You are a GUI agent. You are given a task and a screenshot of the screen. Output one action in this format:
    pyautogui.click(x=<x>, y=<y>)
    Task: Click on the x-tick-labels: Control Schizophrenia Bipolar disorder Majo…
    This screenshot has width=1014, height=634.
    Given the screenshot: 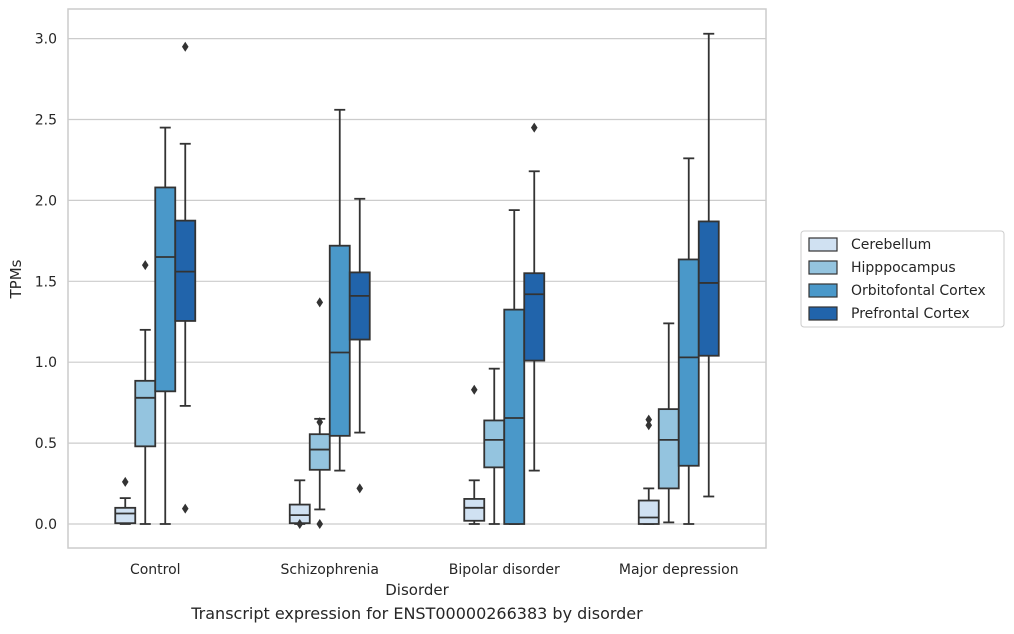 What is the action you would take?
    pyautogui.click(x=434, y=570)
    